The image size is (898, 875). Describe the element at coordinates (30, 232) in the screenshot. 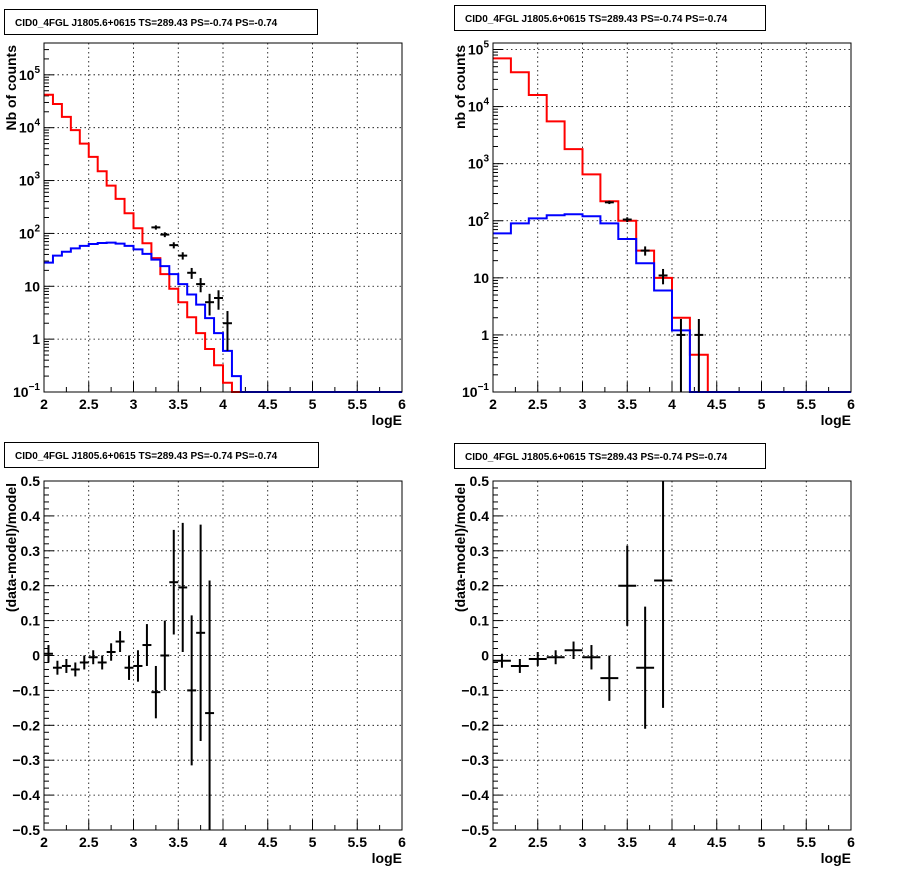

I see `y-tick-label: 10²` at that location.